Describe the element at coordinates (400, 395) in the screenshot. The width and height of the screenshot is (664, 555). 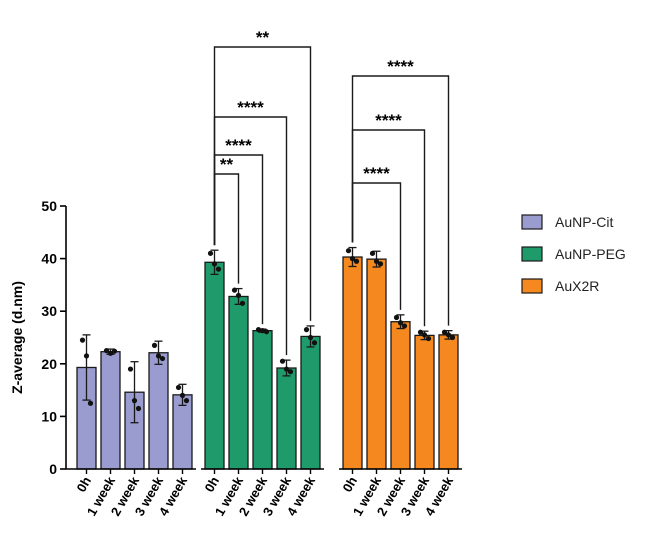
I see `bar-AuX2R-2 week` at that location.